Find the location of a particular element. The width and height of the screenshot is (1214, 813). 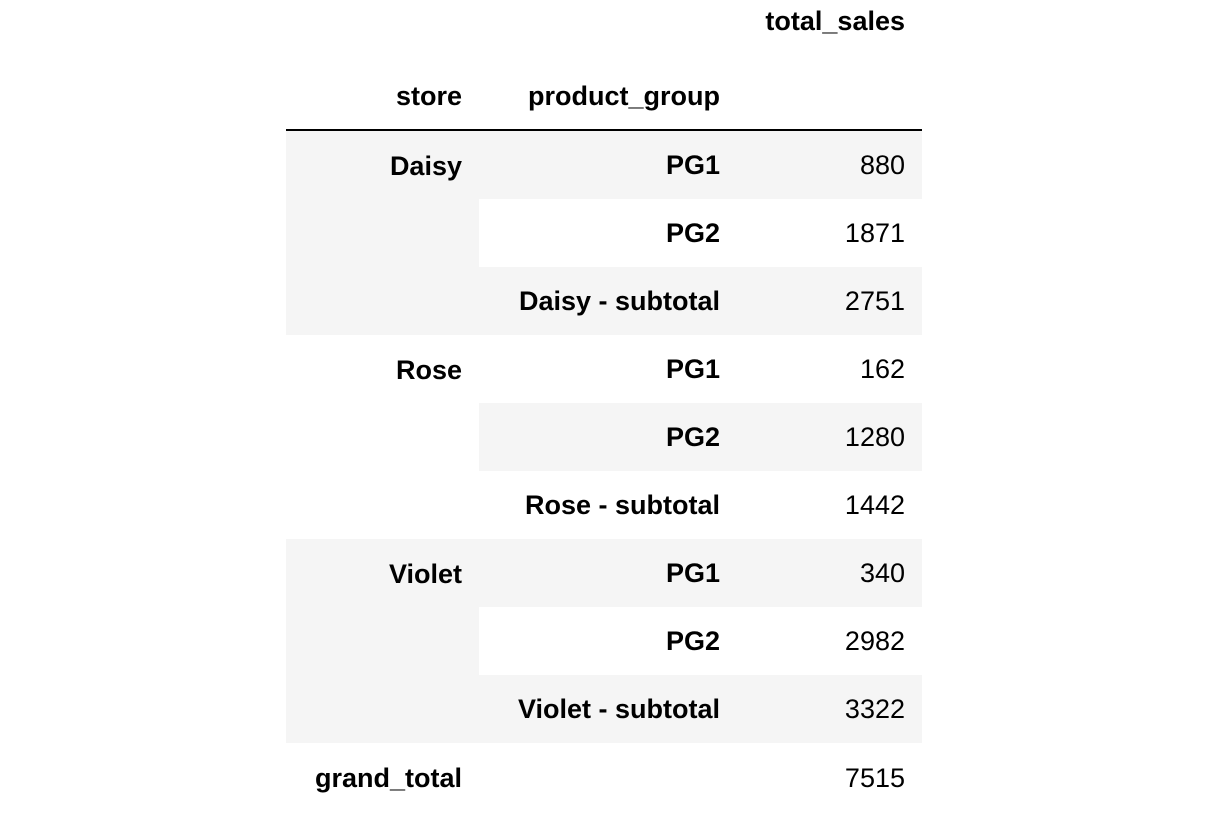

table-row: PG2 1871 is located at coordinates (604, 233).